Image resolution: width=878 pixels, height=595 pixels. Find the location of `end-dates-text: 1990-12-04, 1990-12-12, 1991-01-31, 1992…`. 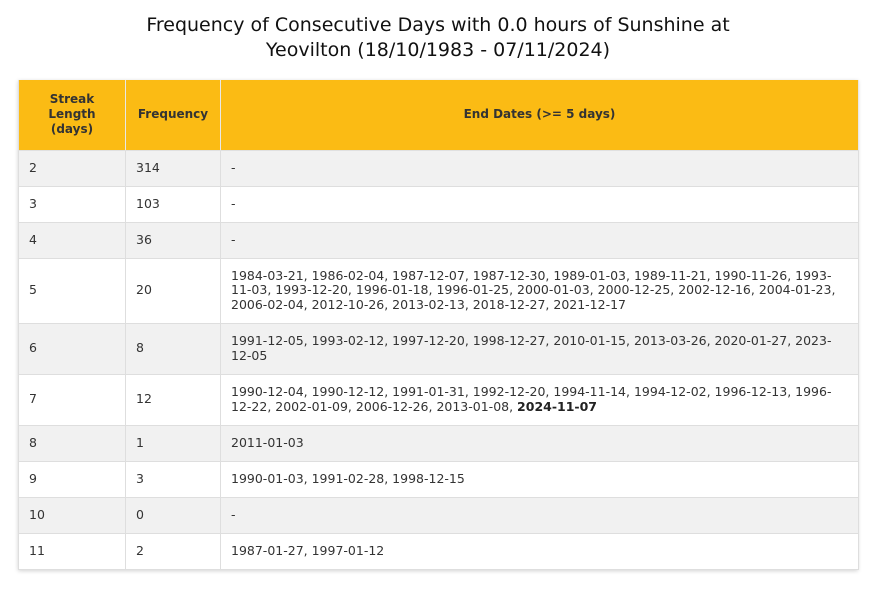

end-dates-text: 1990-12-04, 1990-12-12, 1991-01-31, 1992… is located at coordinates (531, 399).